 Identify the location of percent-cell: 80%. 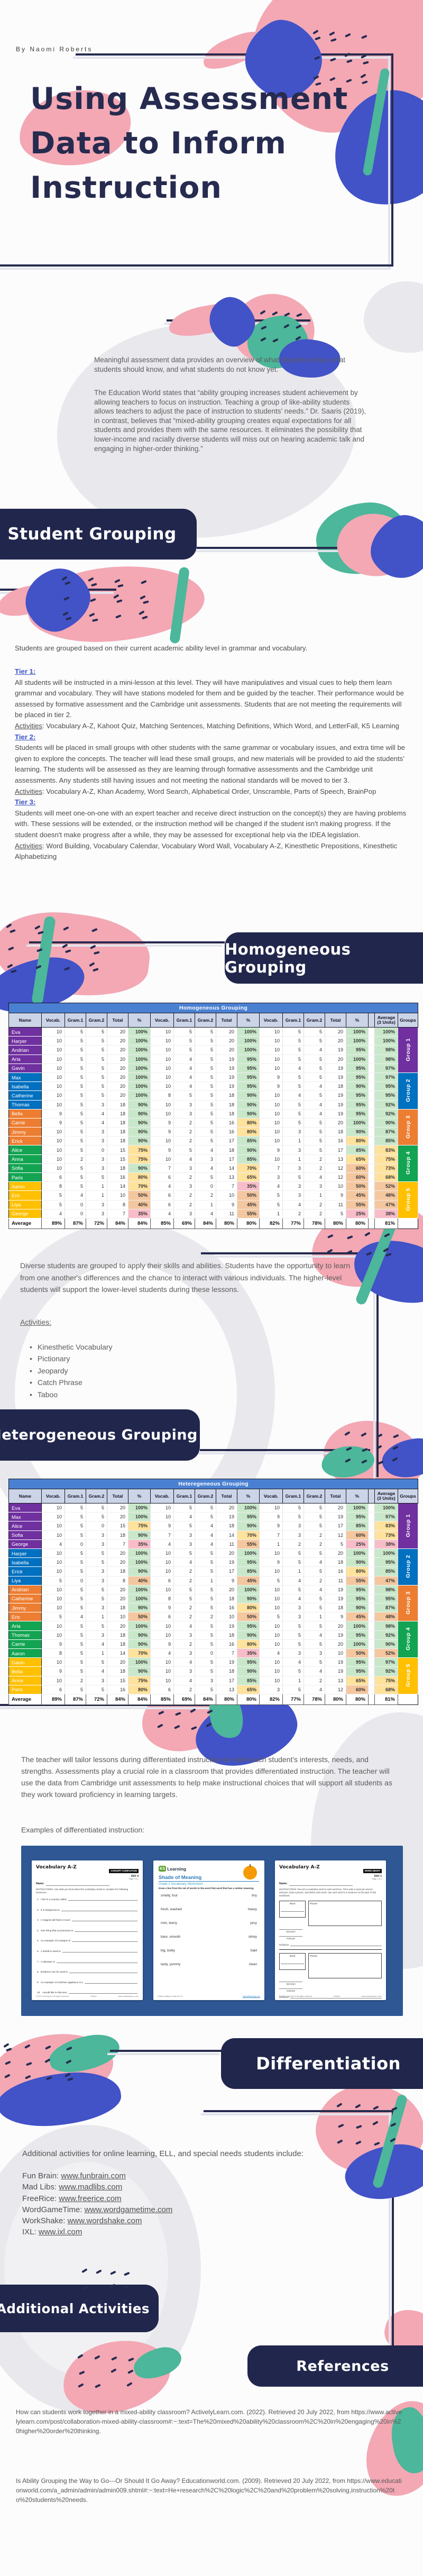
(249, 1644).